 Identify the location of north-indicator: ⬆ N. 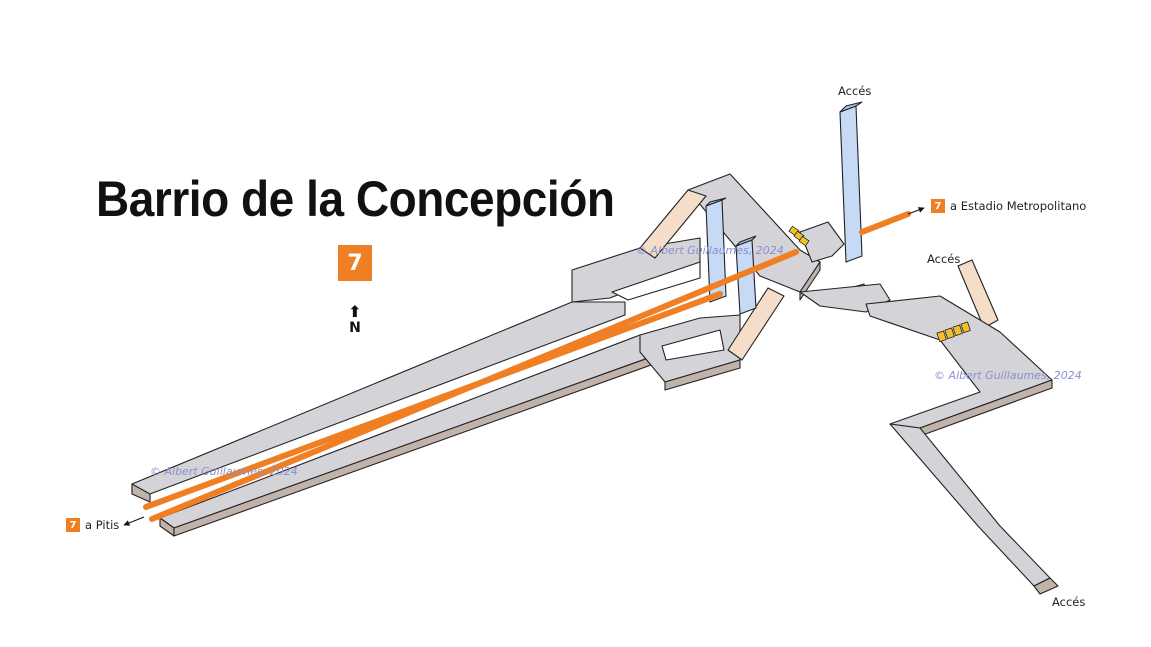
(355, 320).